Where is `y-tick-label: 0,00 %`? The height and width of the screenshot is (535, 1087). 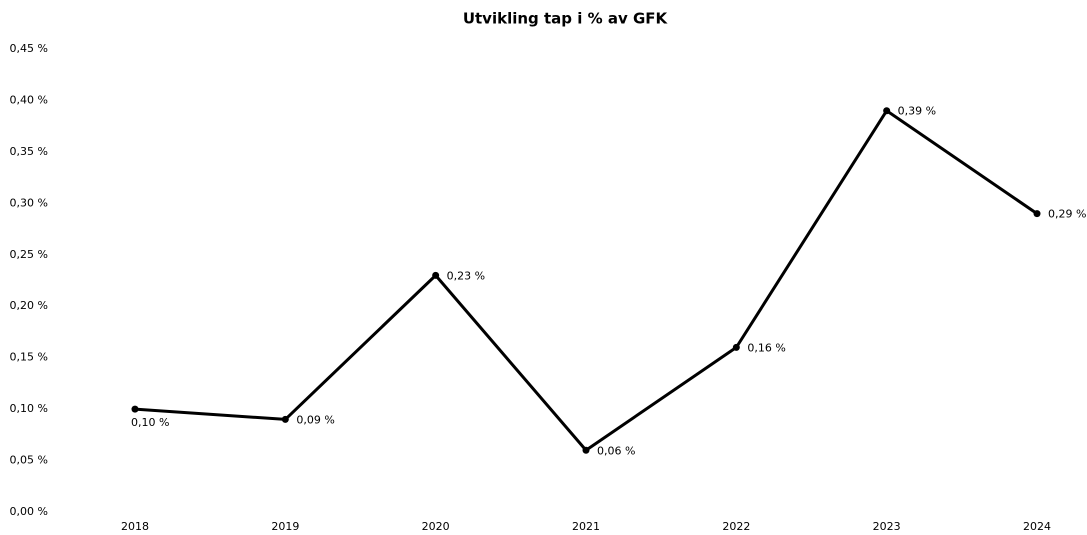 y-tick-label: 0,00 % is located at coordinates (29, 511).